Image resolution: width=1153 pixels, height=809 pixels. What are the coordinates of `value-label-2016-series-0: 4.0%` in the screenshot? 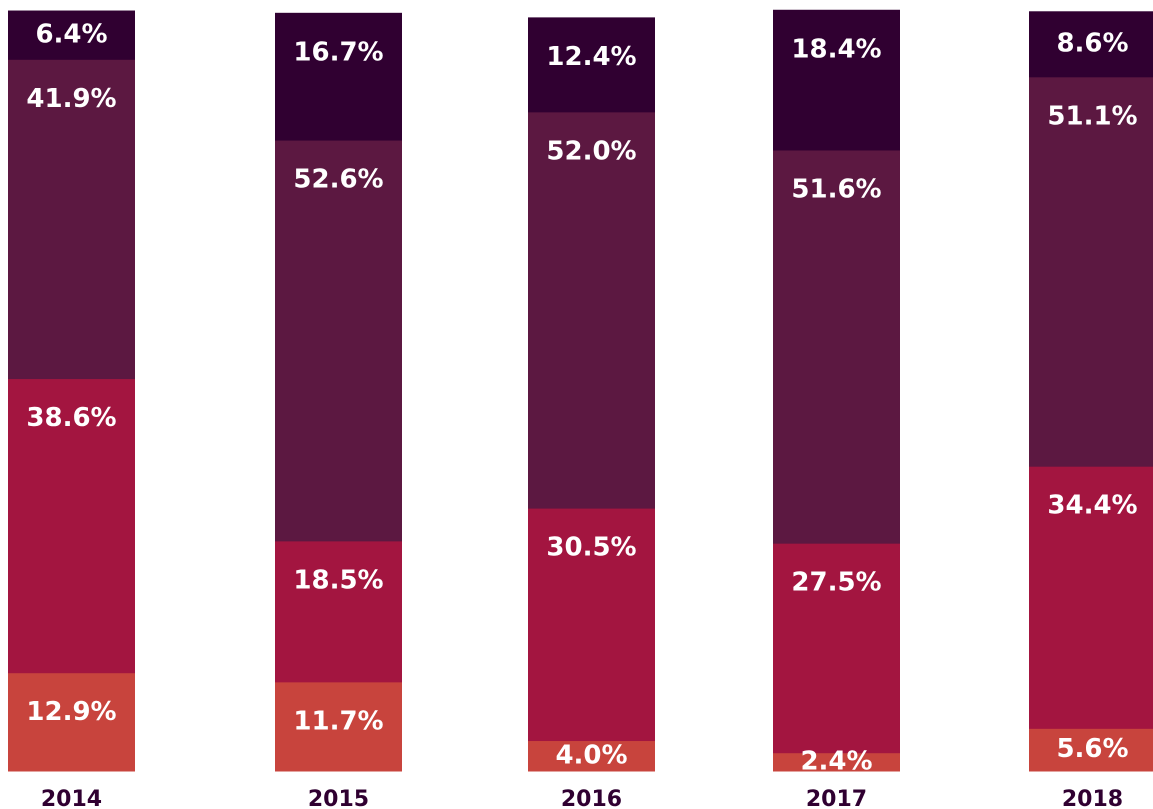 It's located at (591, 755).